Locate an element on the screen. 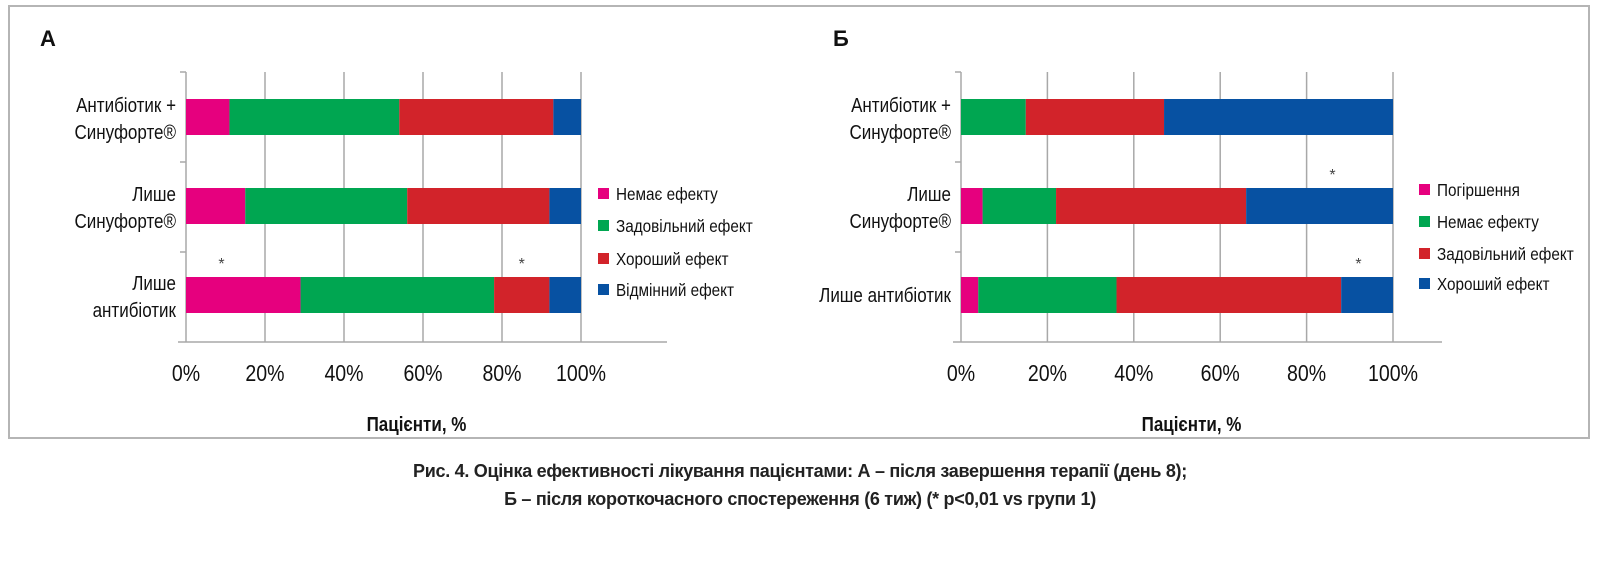 The image size is (1600, 571). panel-label: Б is located at coordinates (841, 38).